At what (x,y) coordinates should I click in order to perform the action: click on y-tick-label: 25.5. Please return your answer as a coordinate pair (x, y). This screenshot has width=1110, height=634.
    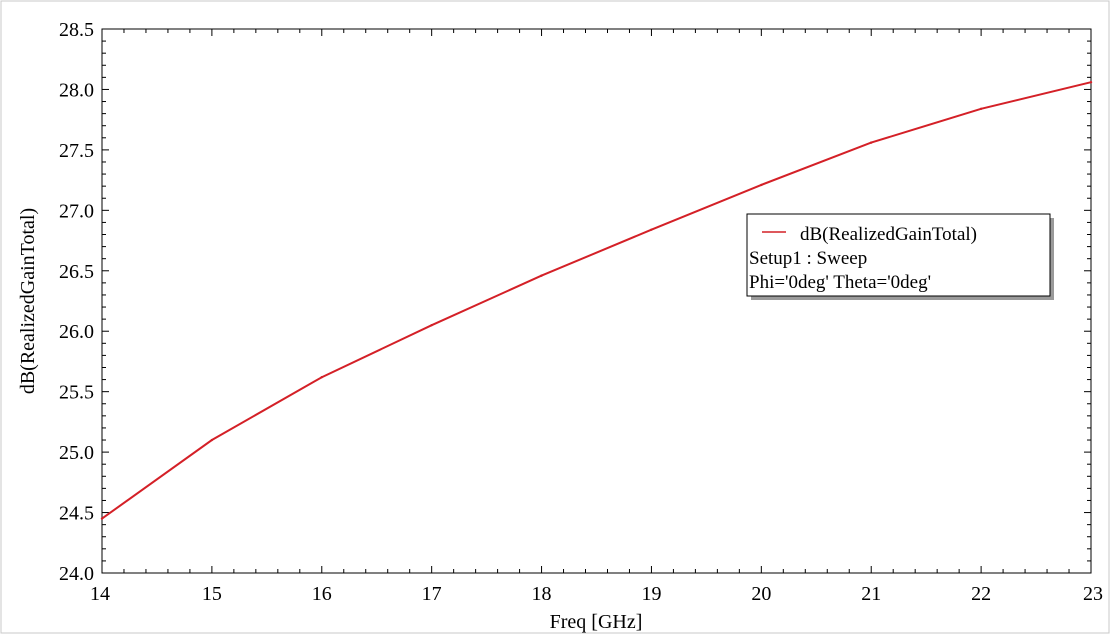
    Looking at the image, I should click on (76, 393).